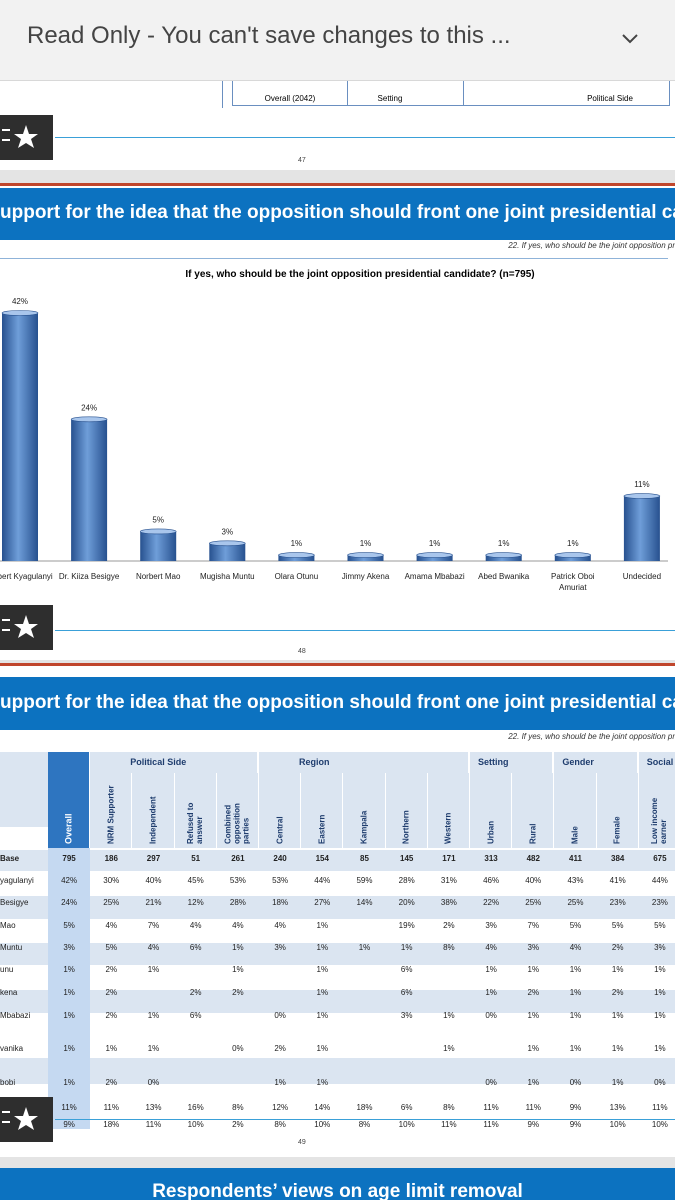  Describe the element at coordinates (302, 1142) in the screenshot. I see `page-number: 49` at that location.